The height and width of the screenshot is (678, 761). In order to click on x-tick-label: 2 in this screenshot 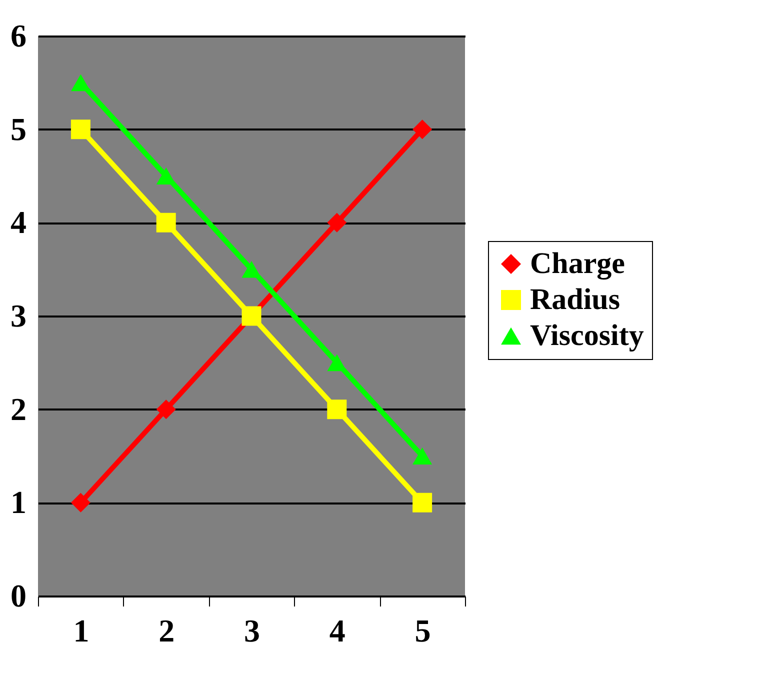, I will do `click(166, 630)`.